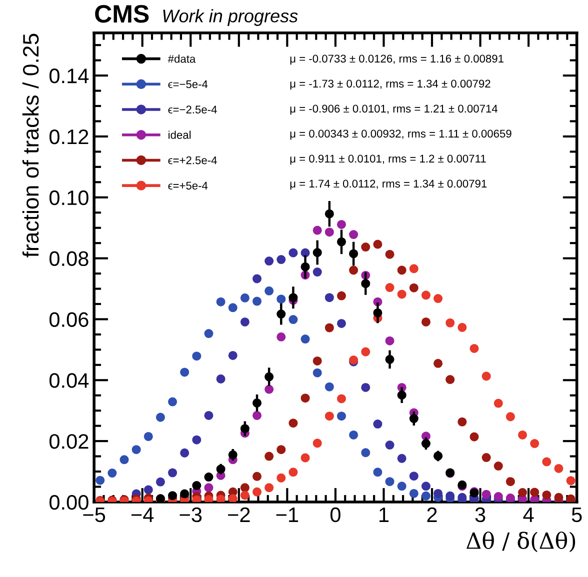  Describe the element at coordinates (192, 110) in the screenshot. I see `legend-label: ϵ=−2.5e-4` at that location.